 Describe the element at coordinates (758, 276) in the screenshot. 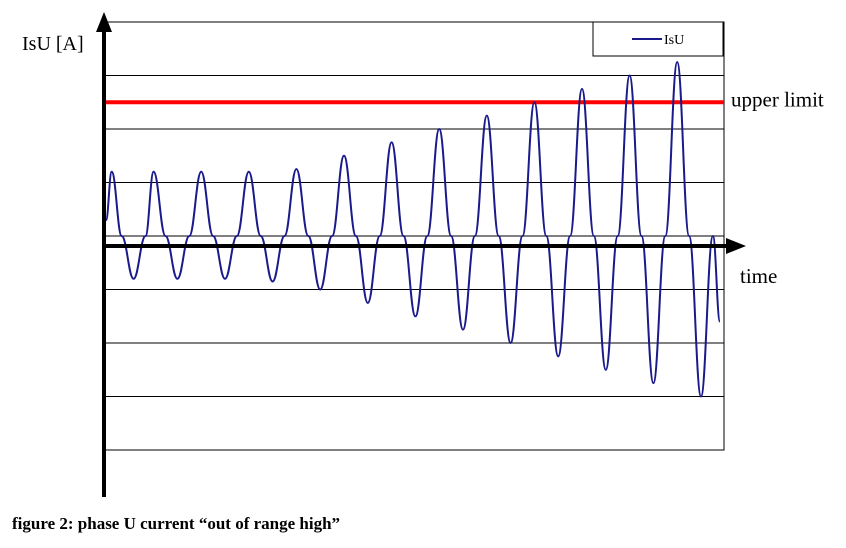

I see `x-axis-label: time` at that location.